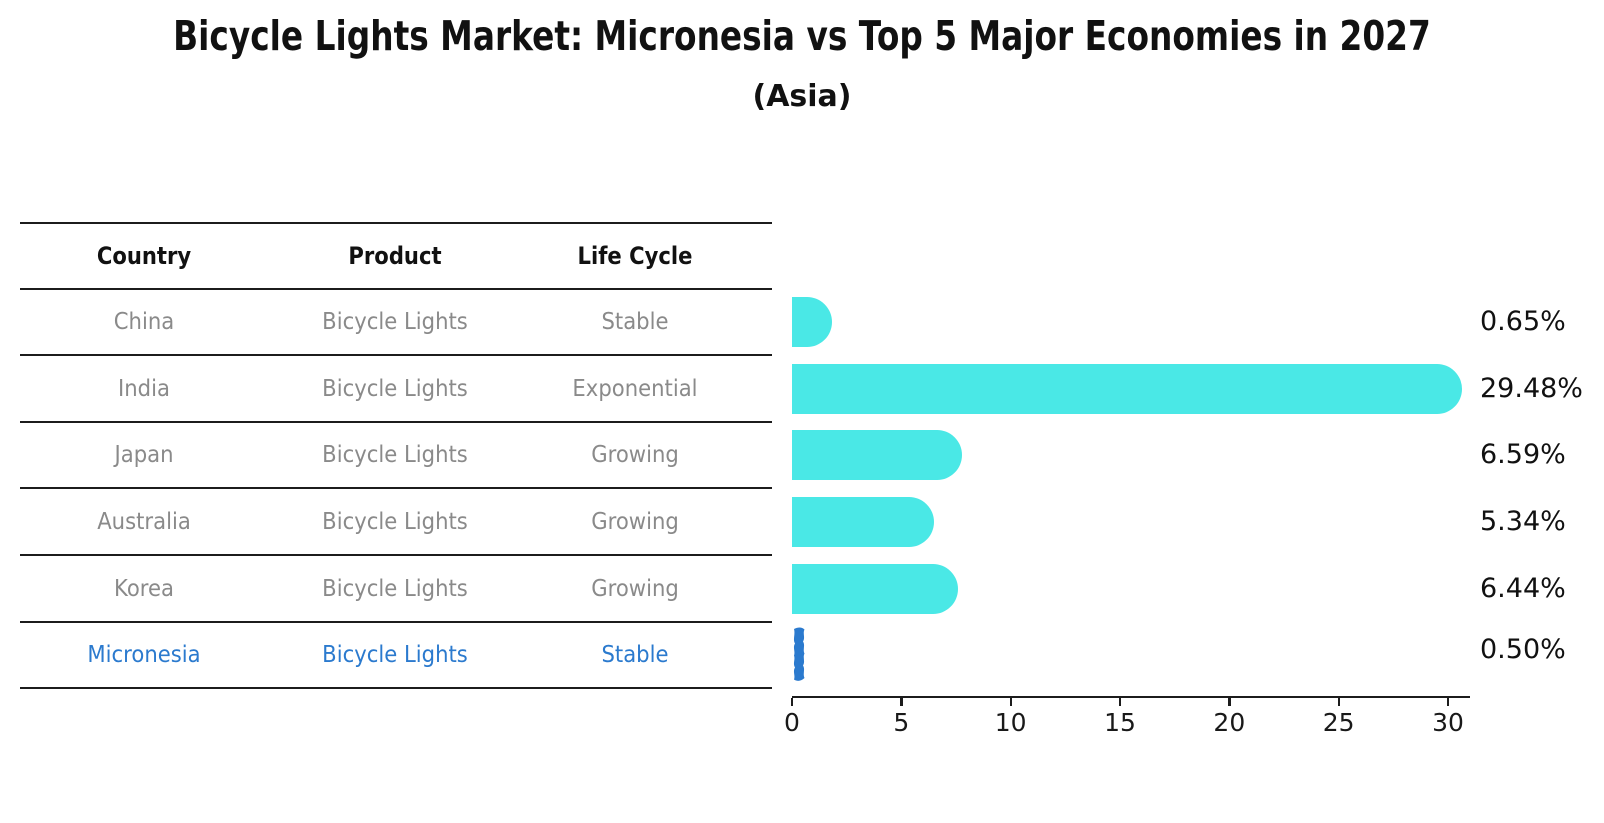 The width and height of the screenshot is (1604, 823). I want to click on bar-micronesia, so click(799, 657).